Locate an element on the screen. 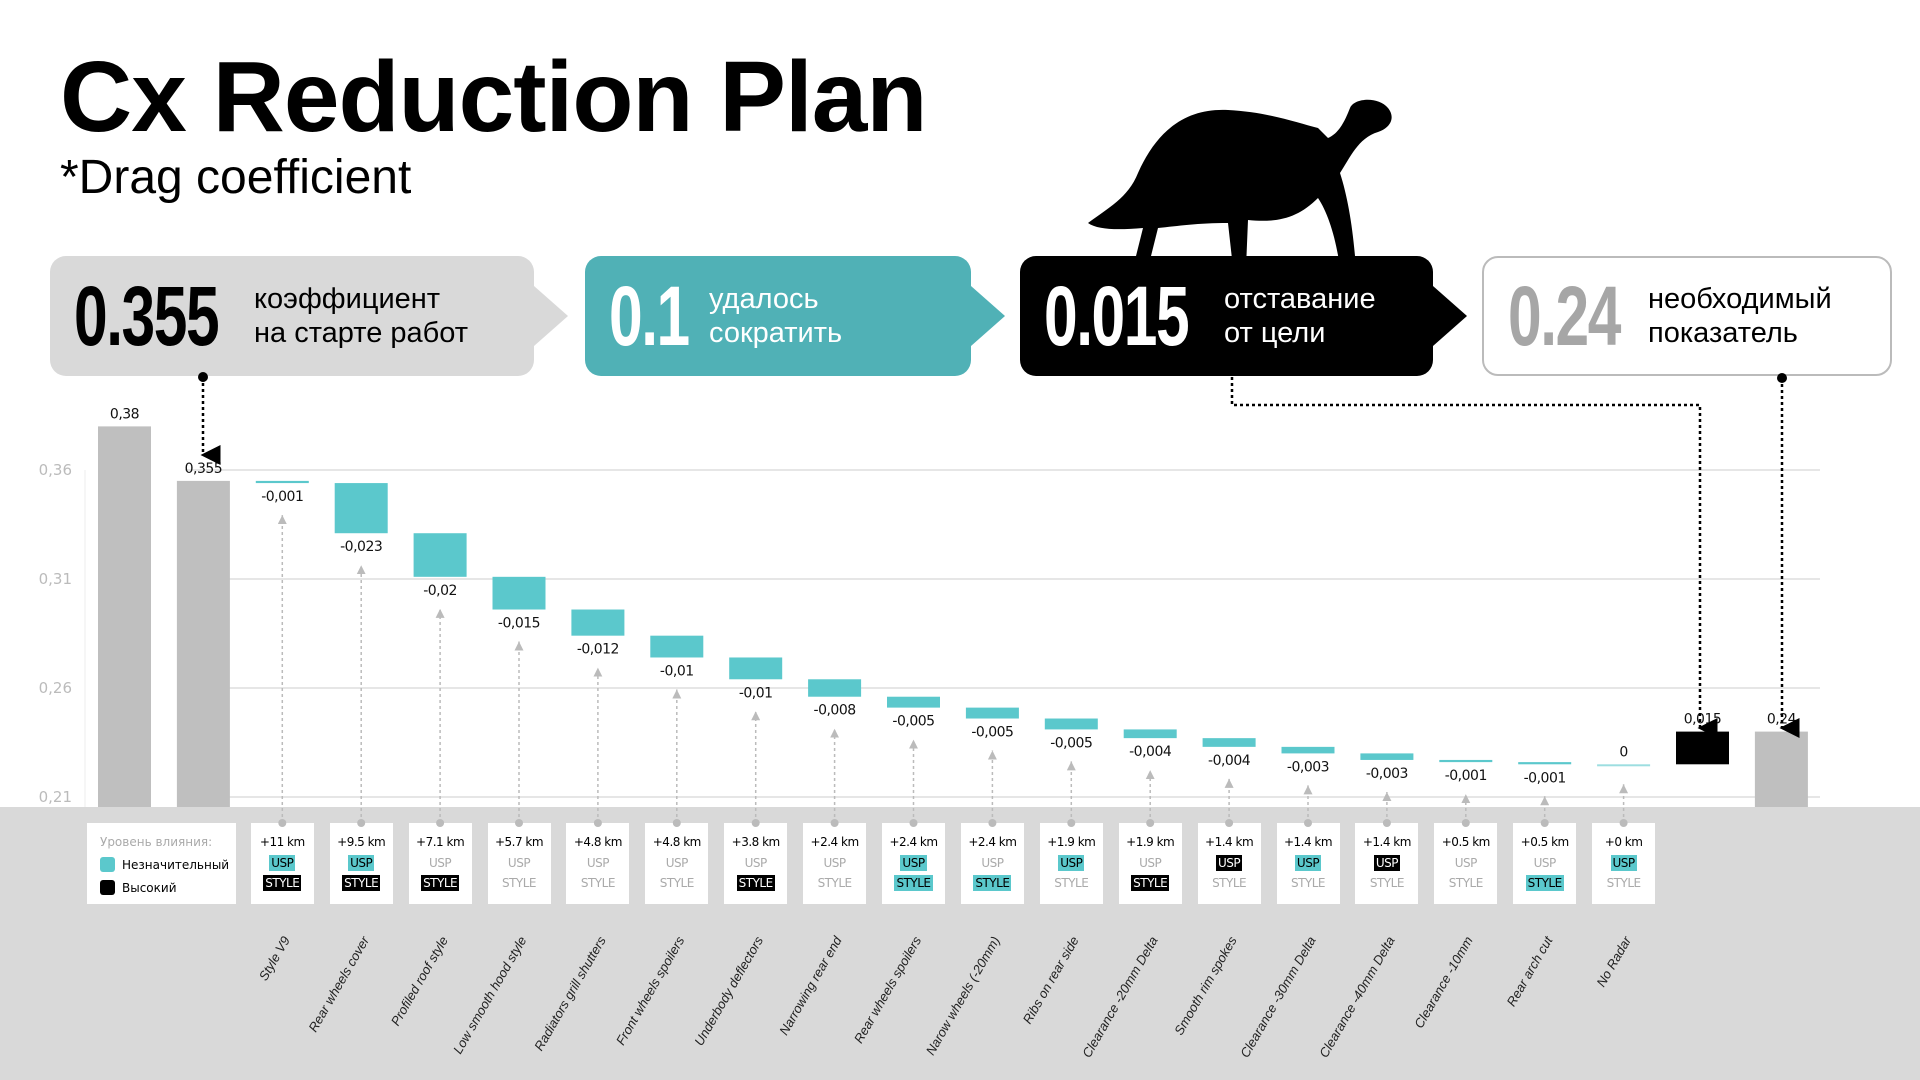  page-title: Cx Reduction Plan is located at coordinates (493, 97).